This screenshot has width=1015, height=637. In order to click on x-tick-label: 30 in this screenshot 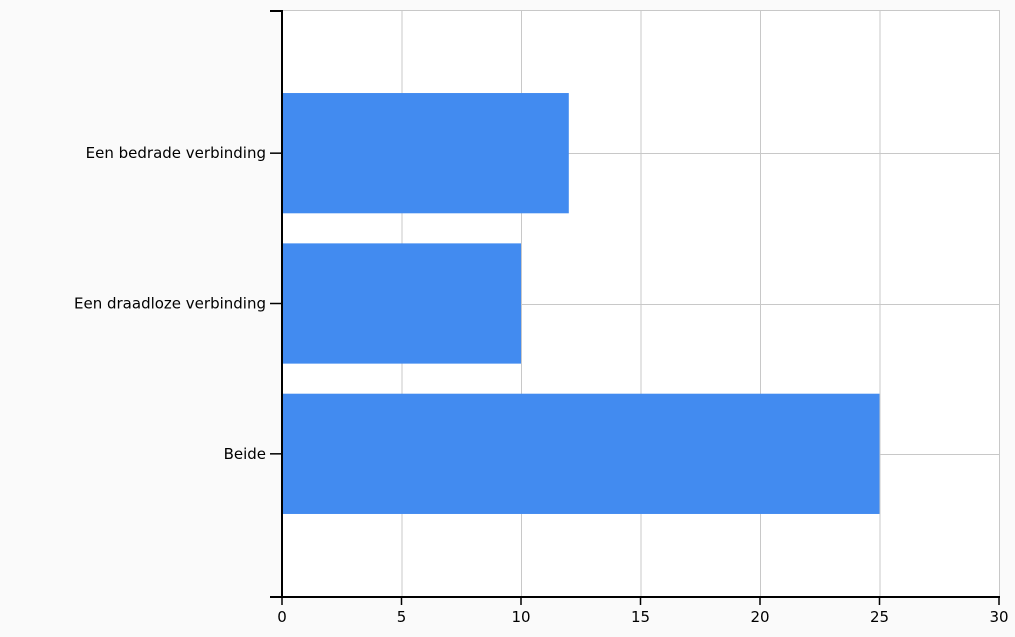, I will do `click(998, 617)`.